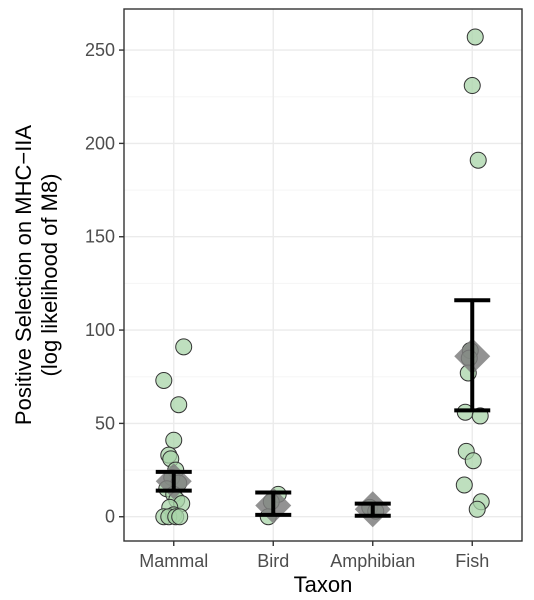  I want to click on x-tick-label: Amphibian, so click(372, 561).